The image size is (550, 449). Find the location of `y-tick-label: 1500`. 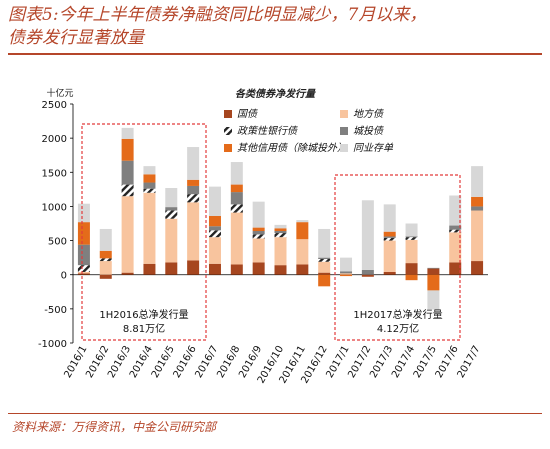

y-tick-label: 1500 is located at coordinates (54, 173).